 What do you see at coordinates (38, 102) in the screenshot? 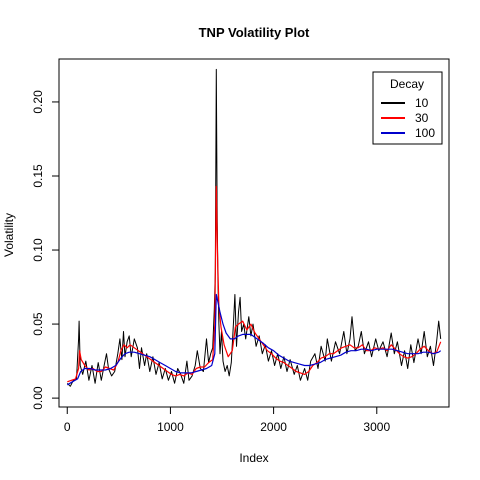
I see `y-tick-label: 0.20` at bounding box center [38, 102].